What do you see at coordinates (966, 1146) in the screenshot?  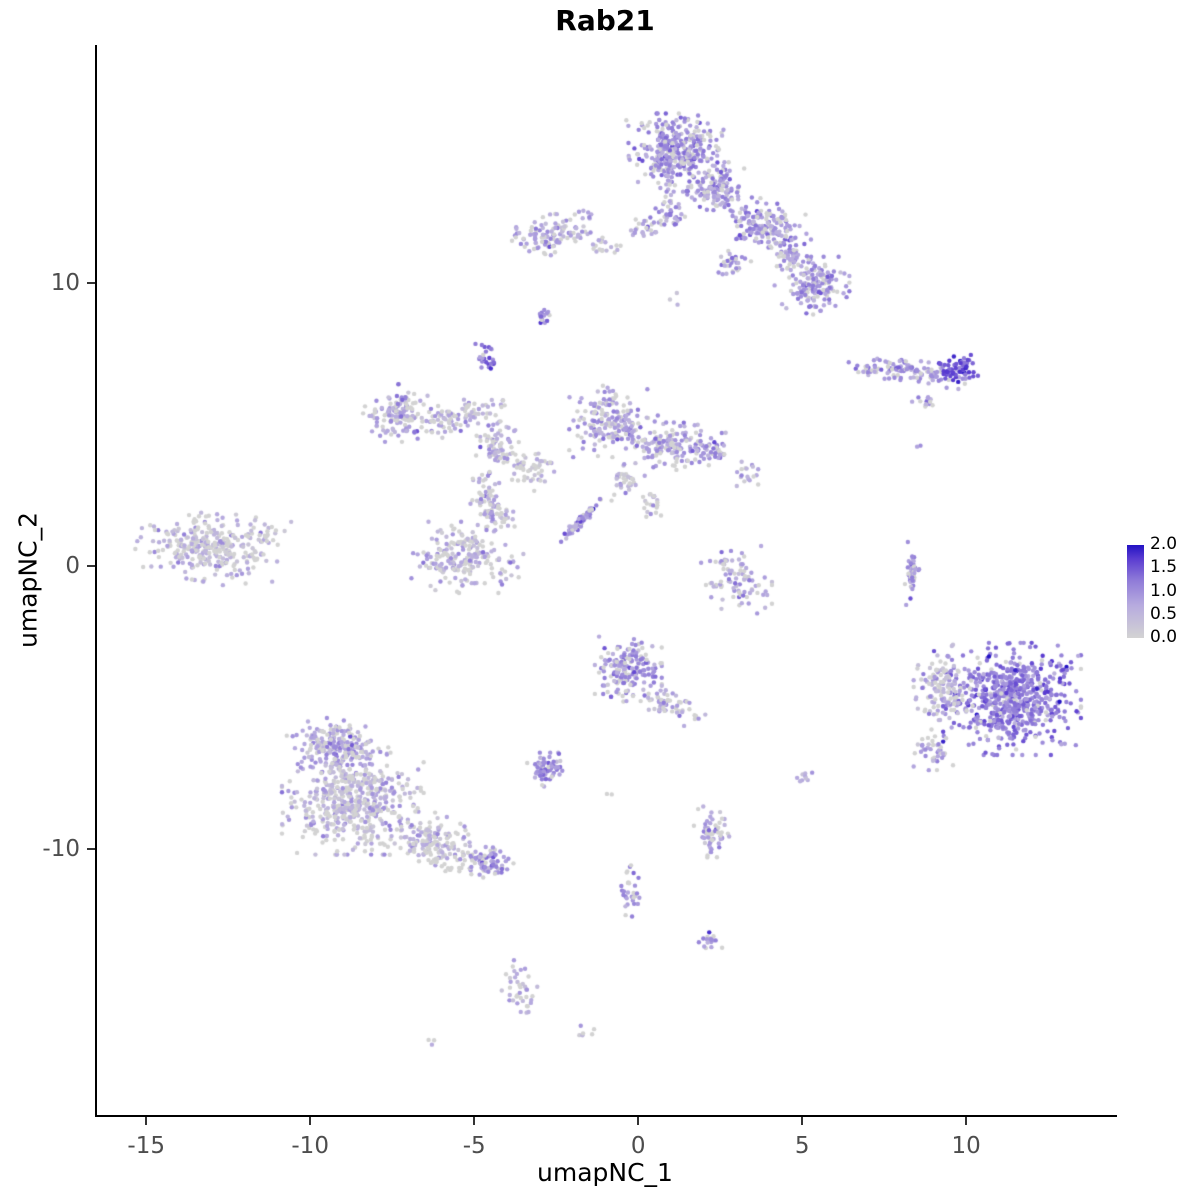 I see `x-tick-label: 10` at bounding box center [966, 1146].